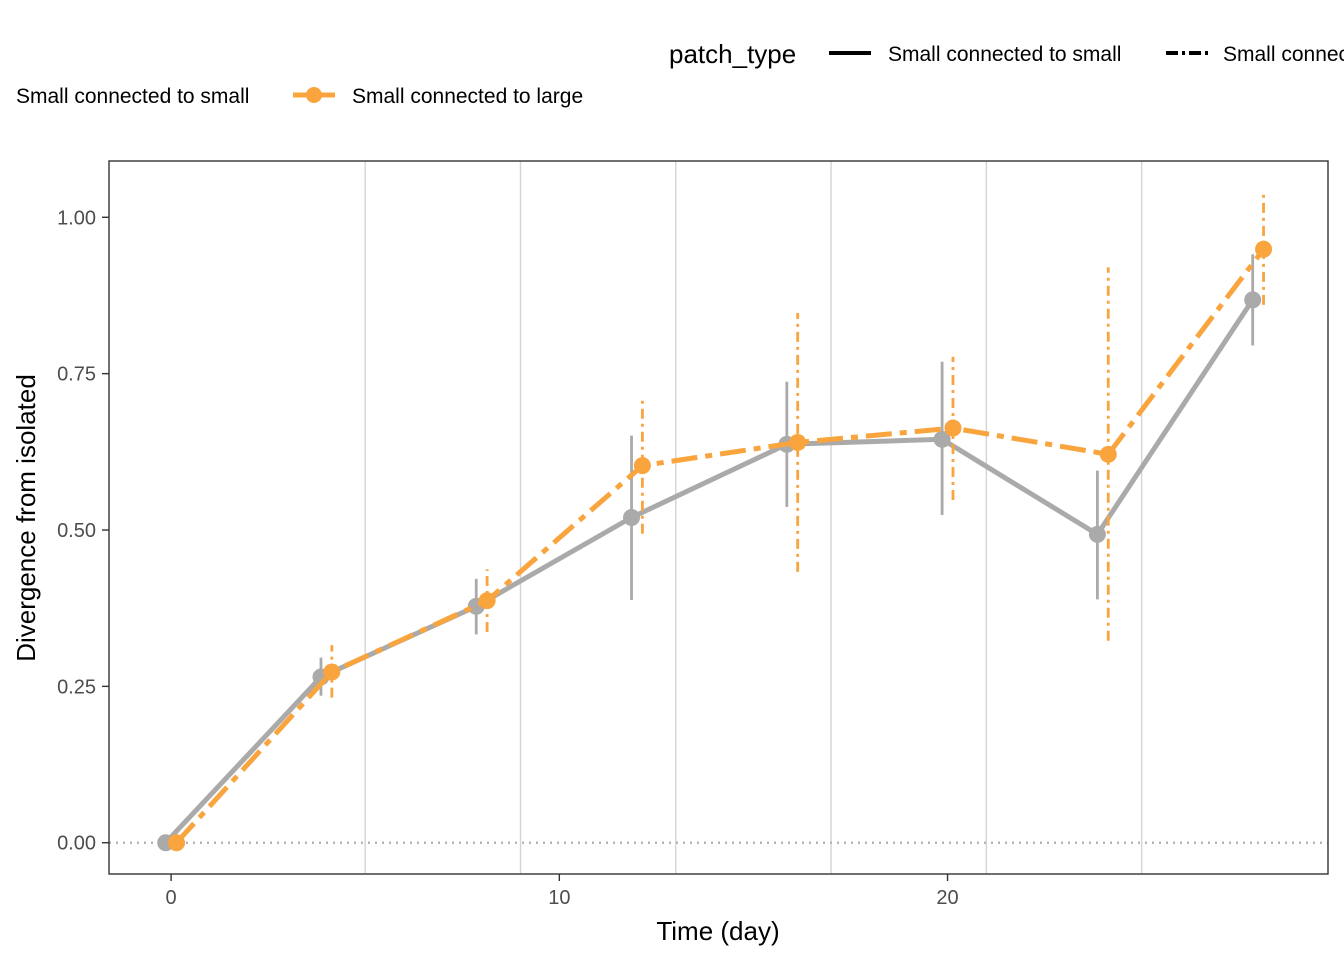  What do you see at coordinates (76, 531) in the screenshot?
I see `y-tick-label: 0.50` at bounding box center [76, 531].